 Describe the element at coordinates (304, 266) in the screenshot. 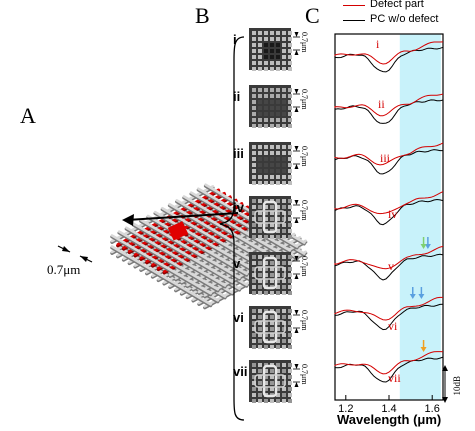

I see `image-scale-v: 0.7μm` at that location.